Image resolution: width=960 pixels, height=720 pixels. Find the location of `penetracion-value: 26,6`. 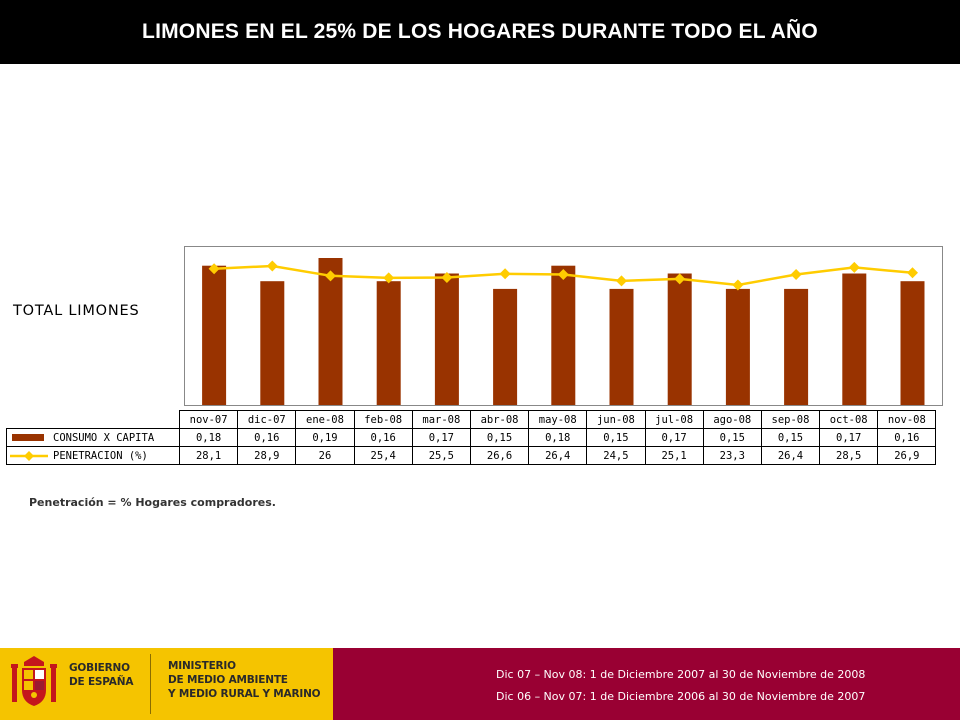

penetracion-value: 26,6 is located at coordinates (499, 455).